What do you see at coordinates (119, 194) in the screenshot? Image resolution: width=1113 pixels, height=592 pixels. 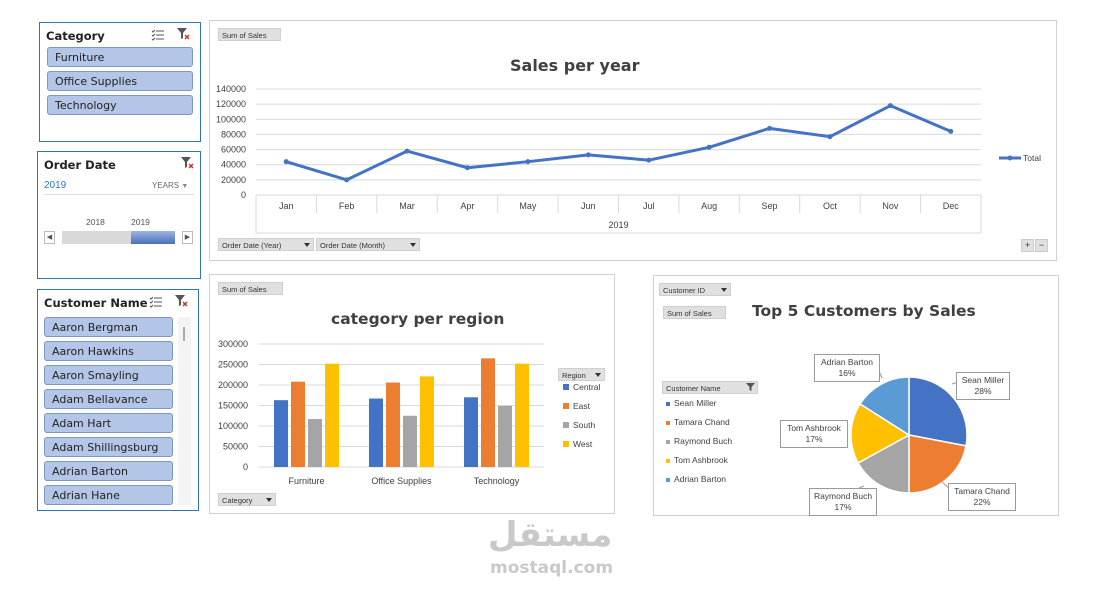 I see `timeline-divider` at bounding box center [119, 194].